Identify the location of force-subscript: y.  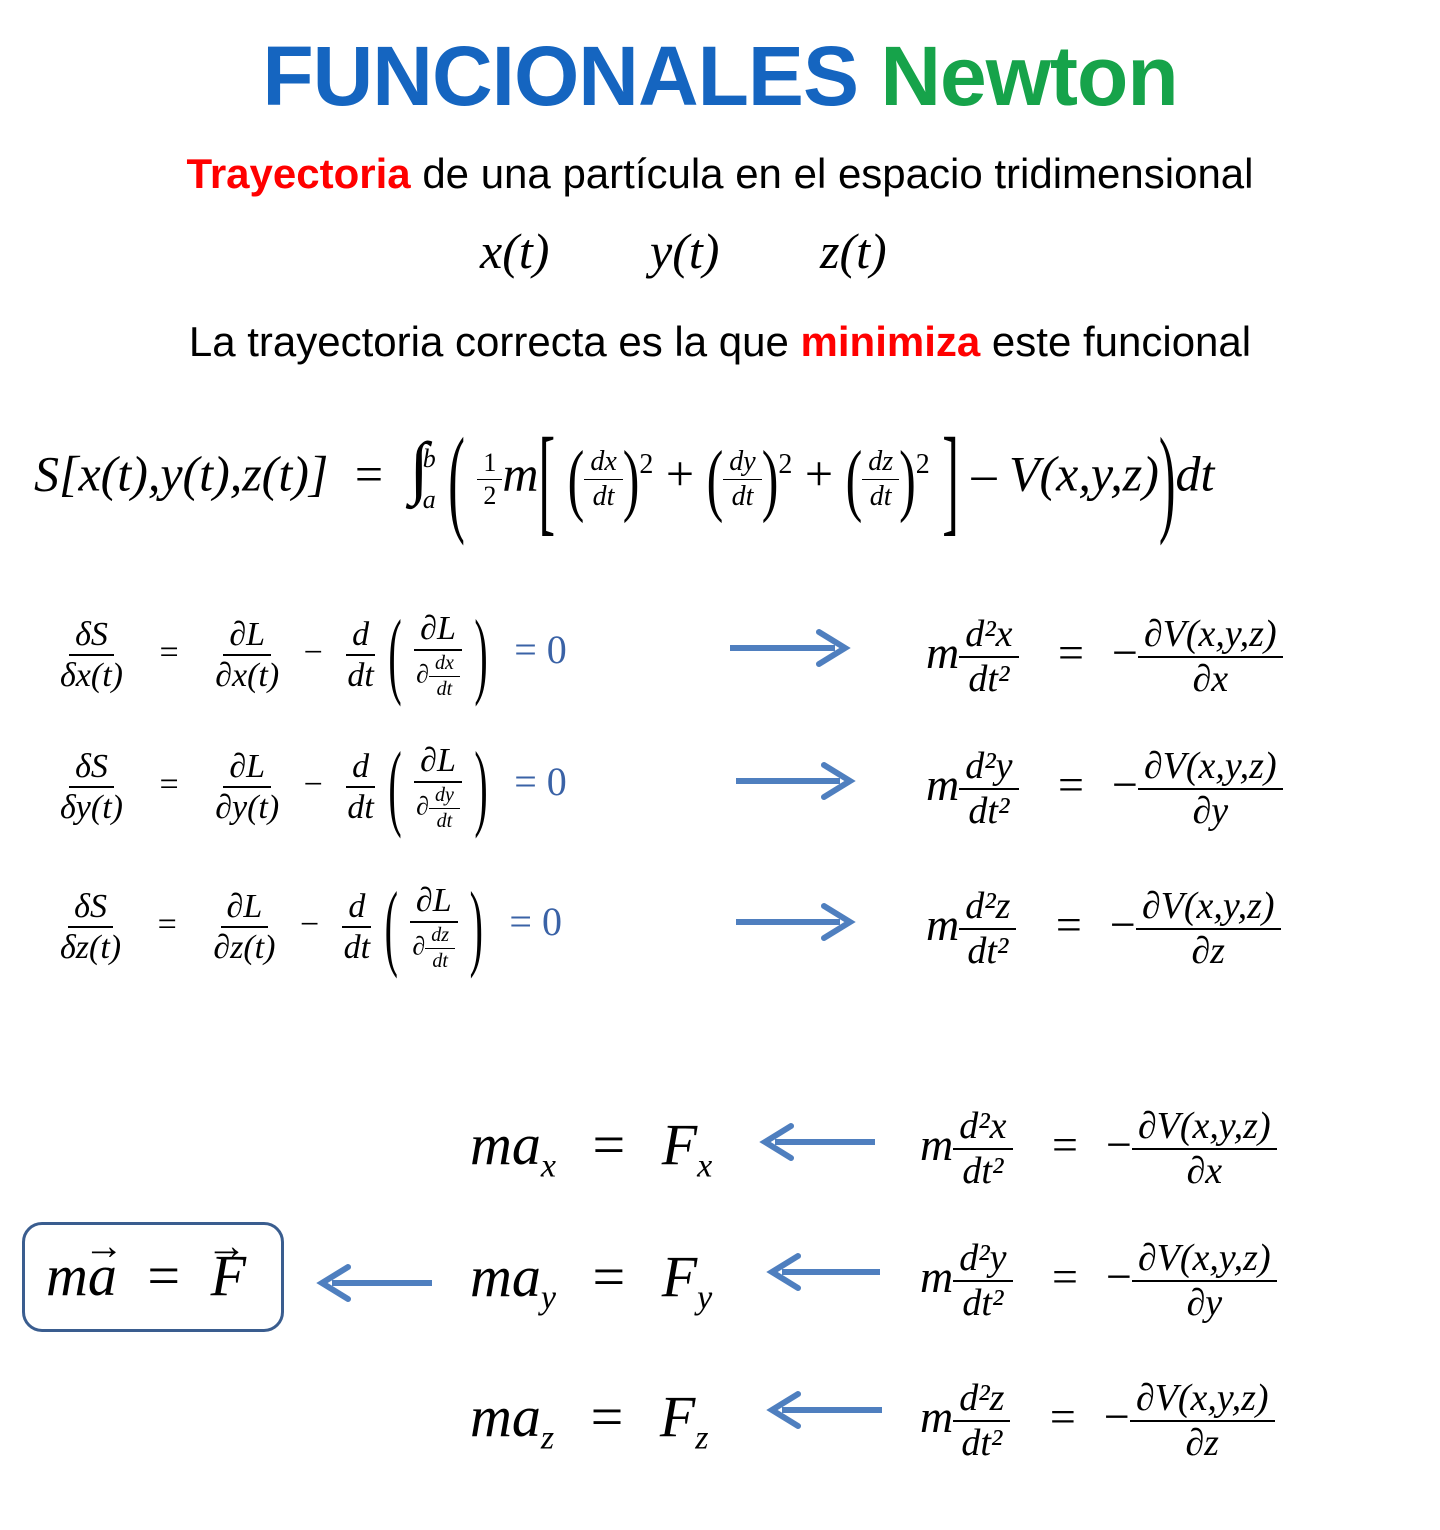
(705, 1298).